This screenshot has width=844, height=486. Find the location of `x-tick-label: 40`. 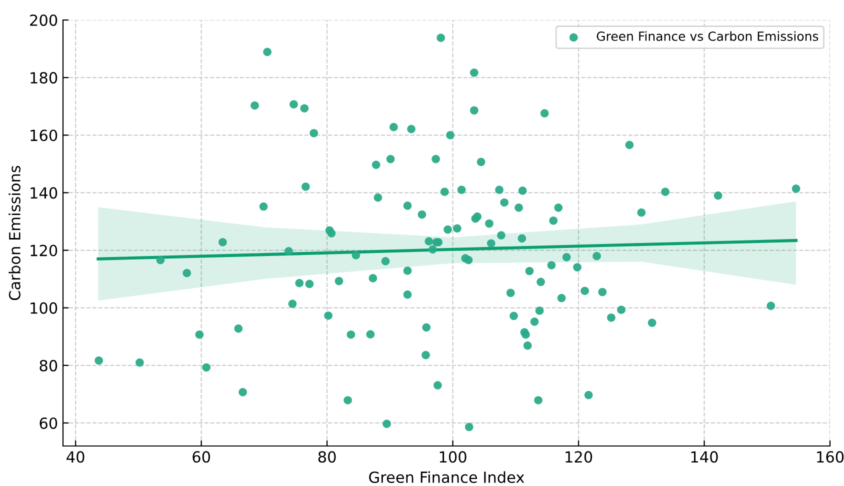

x-tick-label: 40 is located at coordinates (75, 457).